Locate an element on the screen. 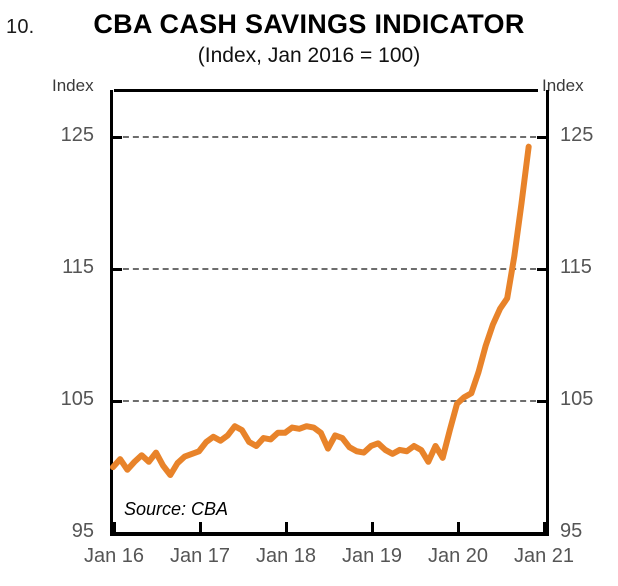 The image size is (618, 586). x-tick-label-jan-20: Jan 20 is located at coordinates (458, 556).